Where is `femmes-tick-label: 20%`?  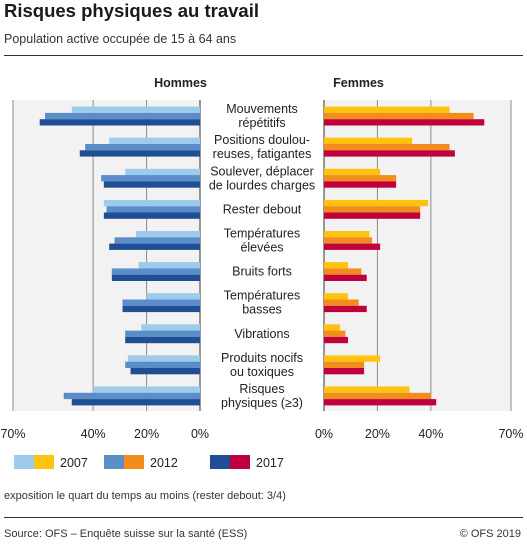
femmes-tick-label: 20% is located at coordinates (377, 434).